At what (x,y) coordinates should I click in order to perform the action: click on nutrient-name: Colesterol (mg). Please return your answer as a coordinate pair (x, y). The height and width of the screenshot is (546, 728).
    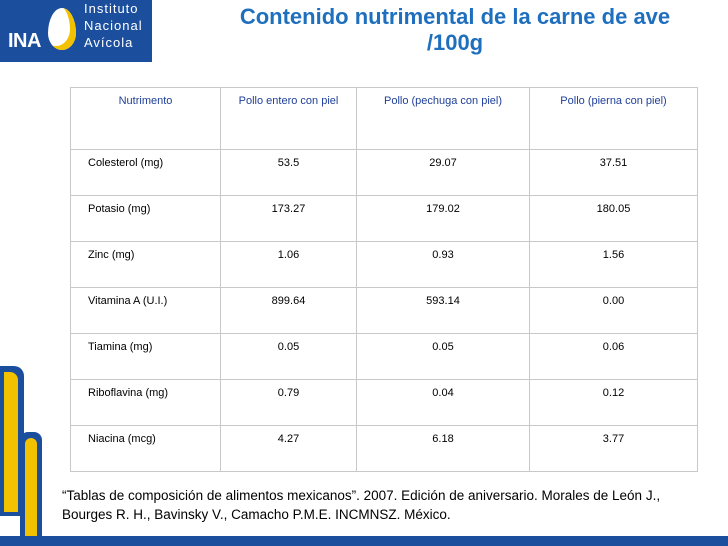
    Looking at the image, I should click on (145, 172).